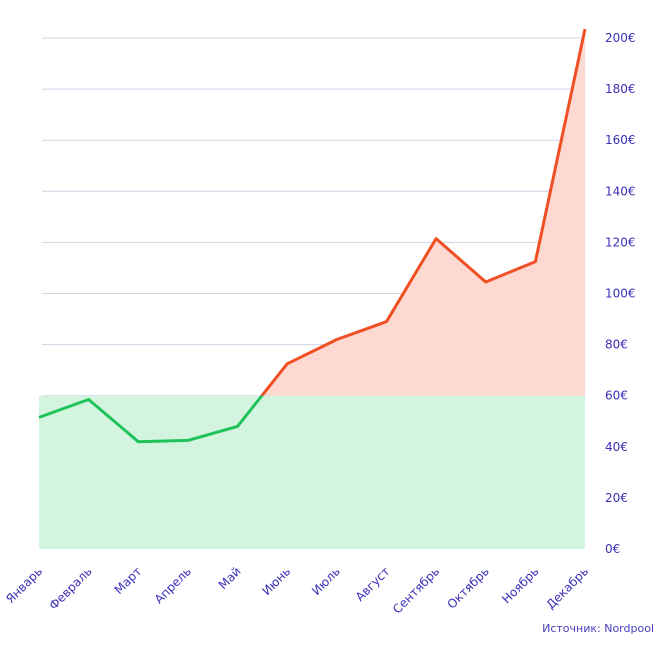  Describe the element at coordinates (230, 578) in the screenshot. I see `x-tick-label: Май` at that location.